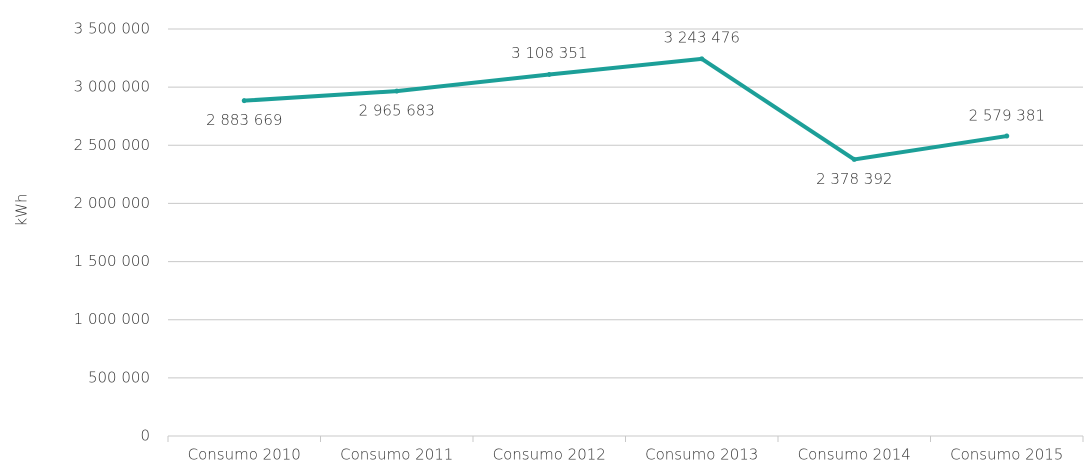 This screenshot has height=464, width=1085. What do you see at coordinates (244, 120) in the screenshot?
I see `data-label: 2 883 669` at bounding box center [244, 120].